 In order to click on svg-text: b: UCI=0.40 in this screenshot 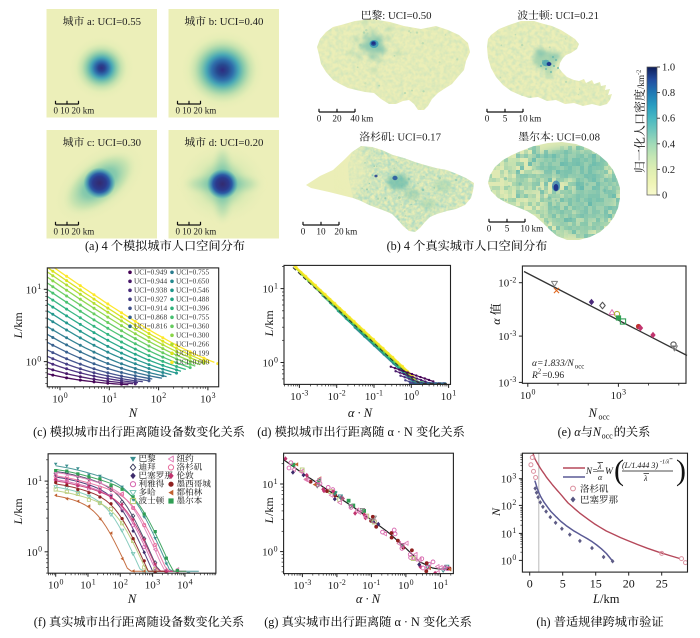, I will do `click(234, 22)`.